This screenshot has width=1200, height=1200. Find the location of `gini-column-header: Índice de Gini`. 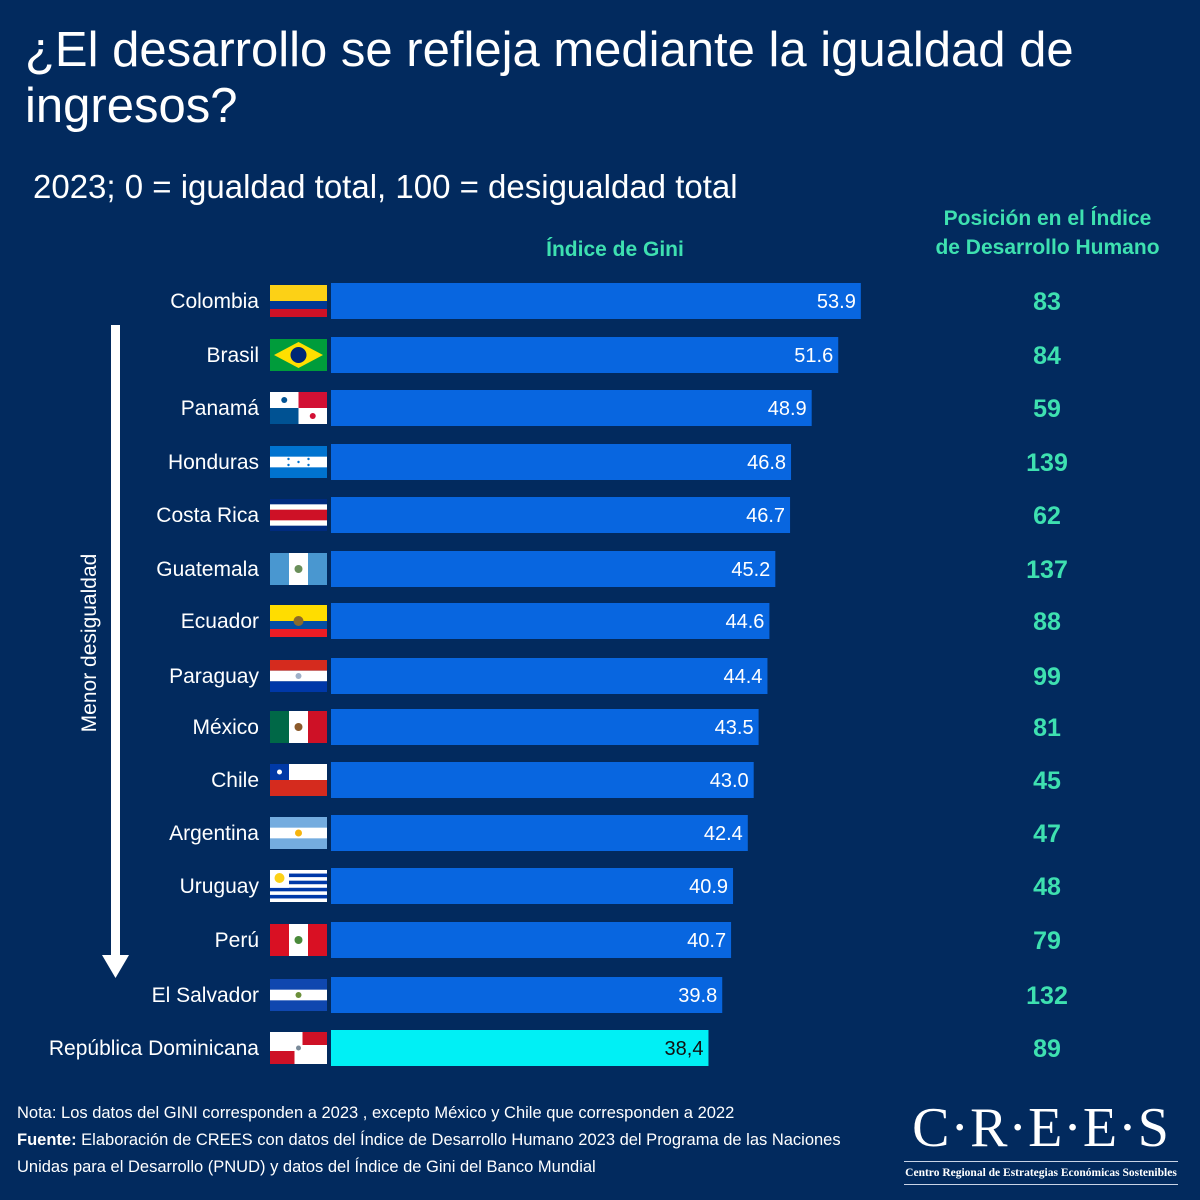

gini-column-header: Índice de Gini is located at coordinates (615, 249).